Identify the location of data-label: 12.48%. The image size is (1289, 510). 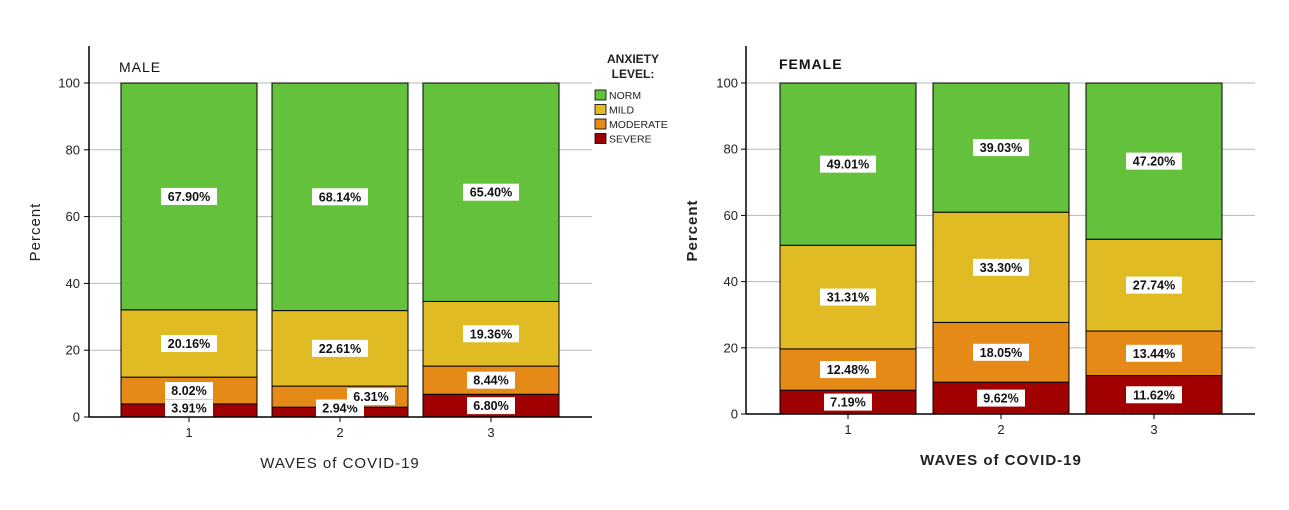
(848, 370).